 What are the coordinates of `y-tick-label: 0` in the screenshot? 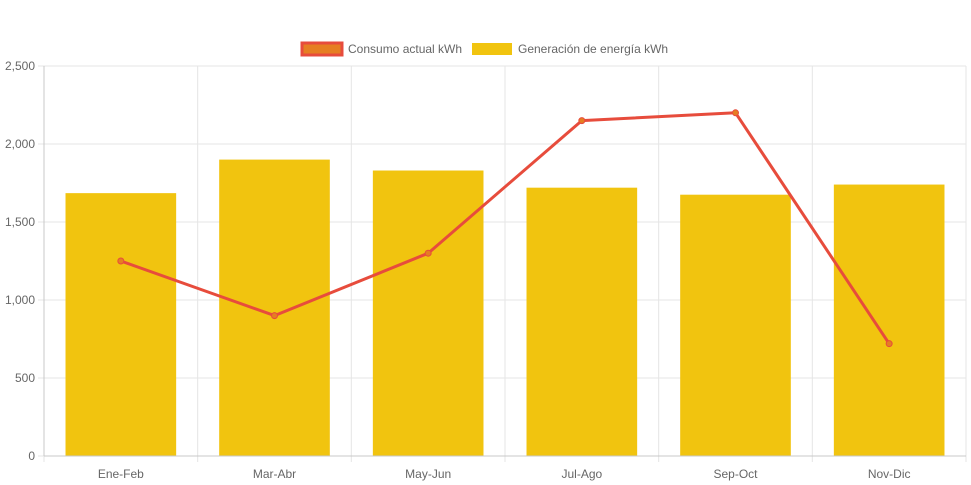 It's located at (31, 456).